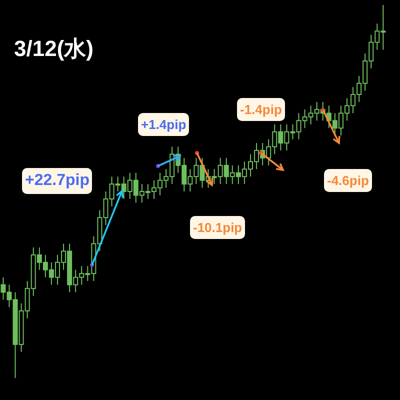 The height and width of the screenshot is (400, 400). I want to click on annotation: +22.7pip, so click(57, 181).